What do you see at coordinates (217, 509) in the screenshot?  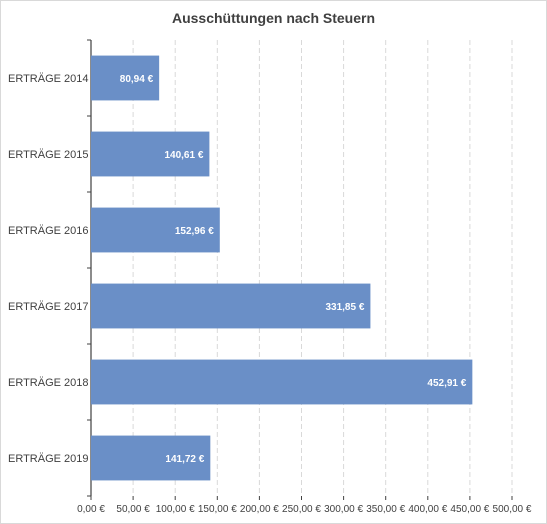 I see `x-tick-label: 150,00 €` at bounding box center [217, 509].